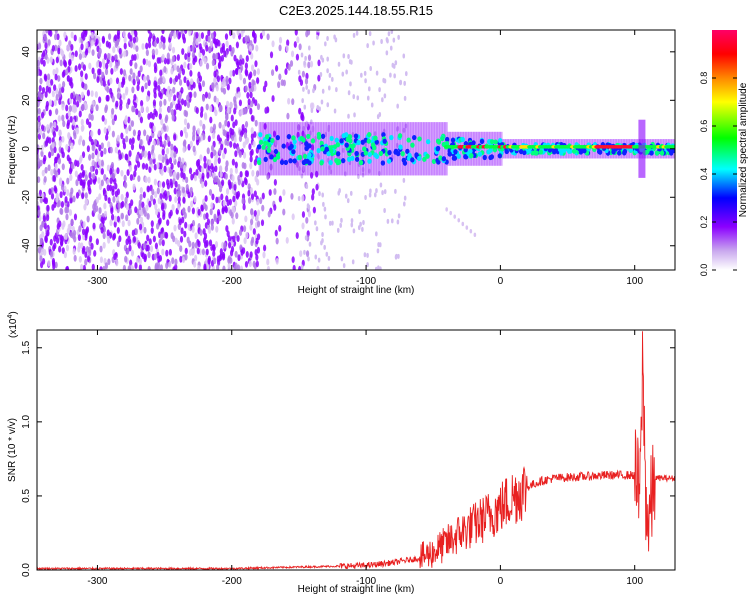  What do you see at coordinates (97, 581) in the screenshot?
I see `x-tick-label: -300` at bounding box center [97, 581].